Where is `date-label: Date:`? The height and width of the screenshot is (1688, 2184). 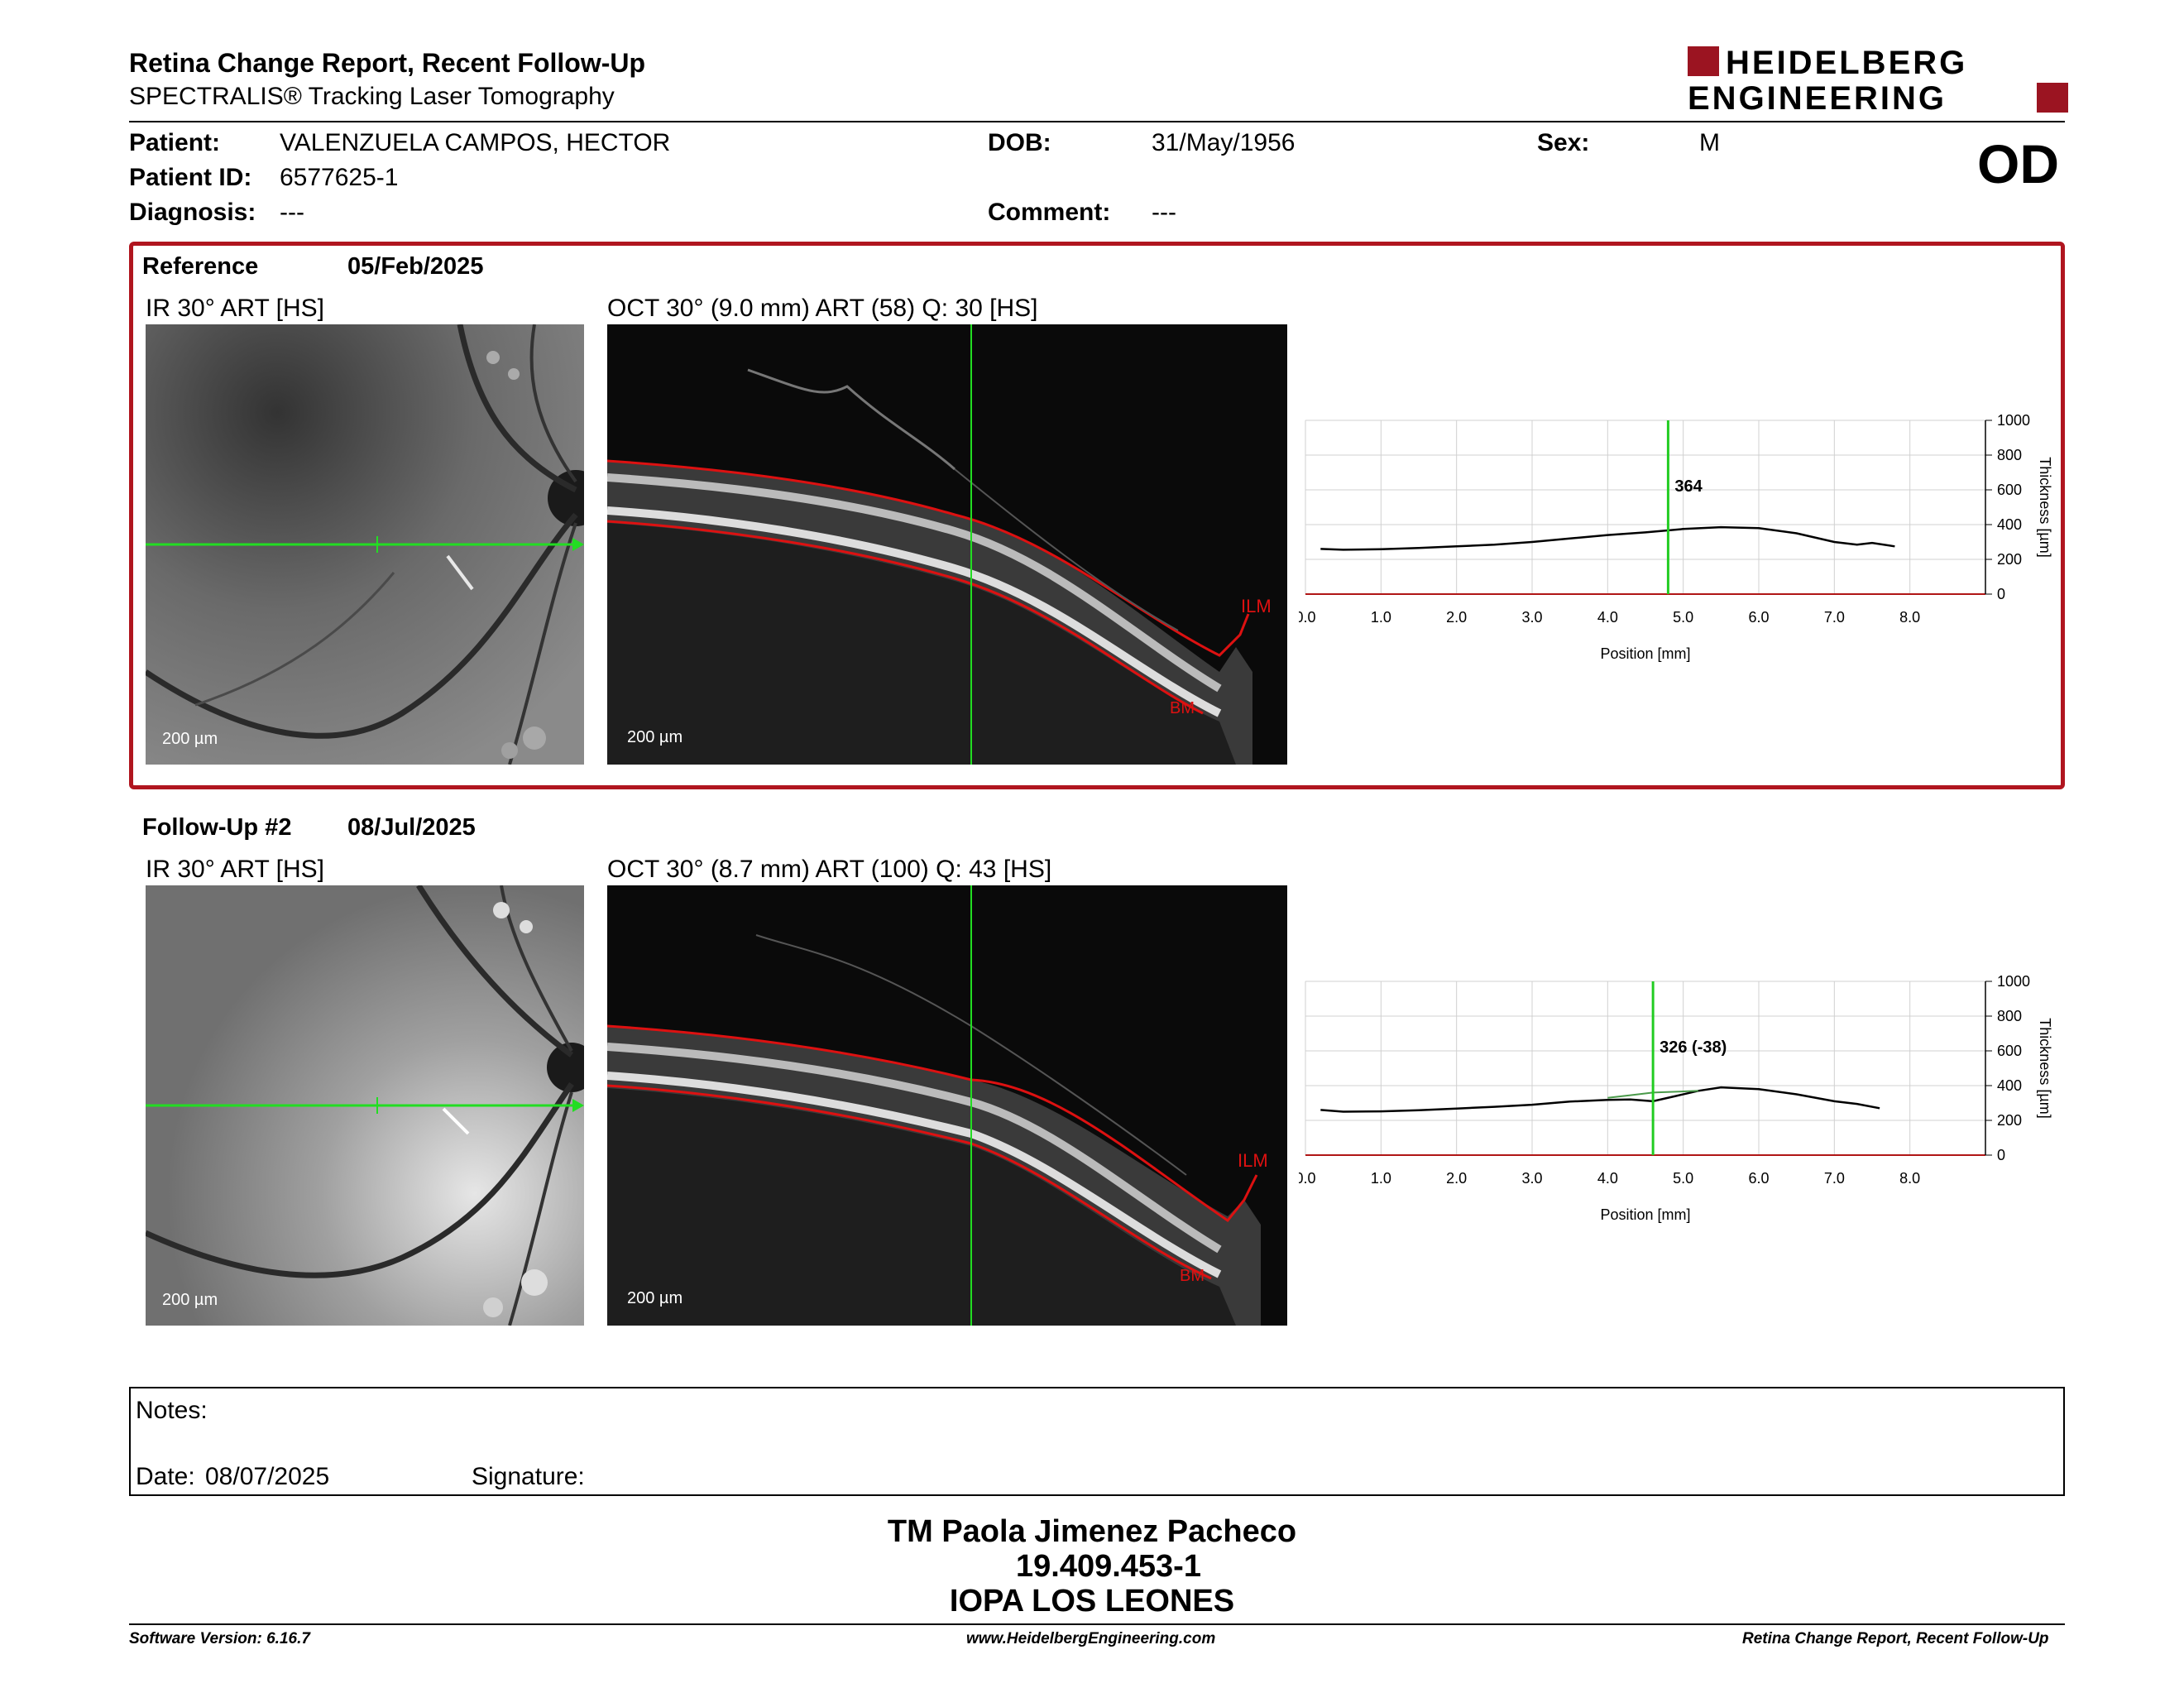 date-label: Date: is located at coordinates (165, 1476).